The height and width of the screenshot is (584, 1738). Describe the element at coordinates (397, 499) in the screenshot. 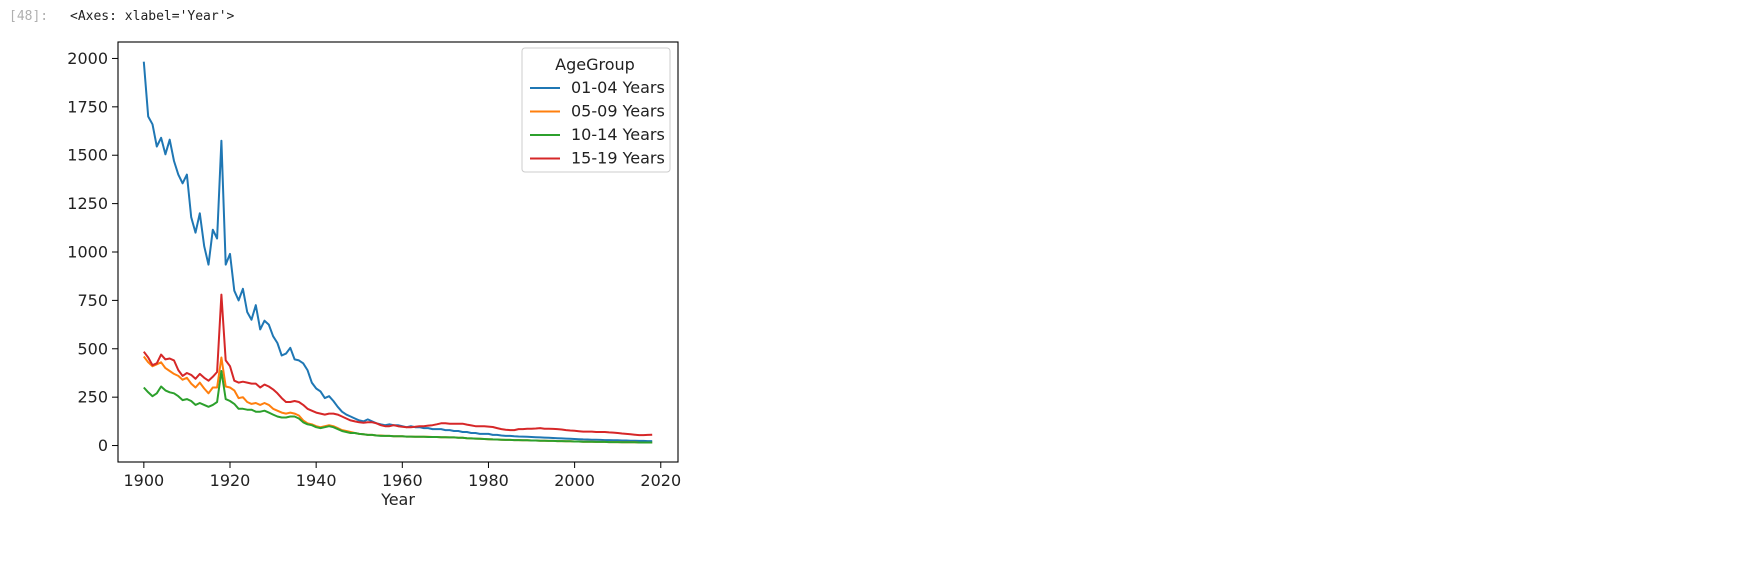

I see `x-axis-label: Year` at that location.